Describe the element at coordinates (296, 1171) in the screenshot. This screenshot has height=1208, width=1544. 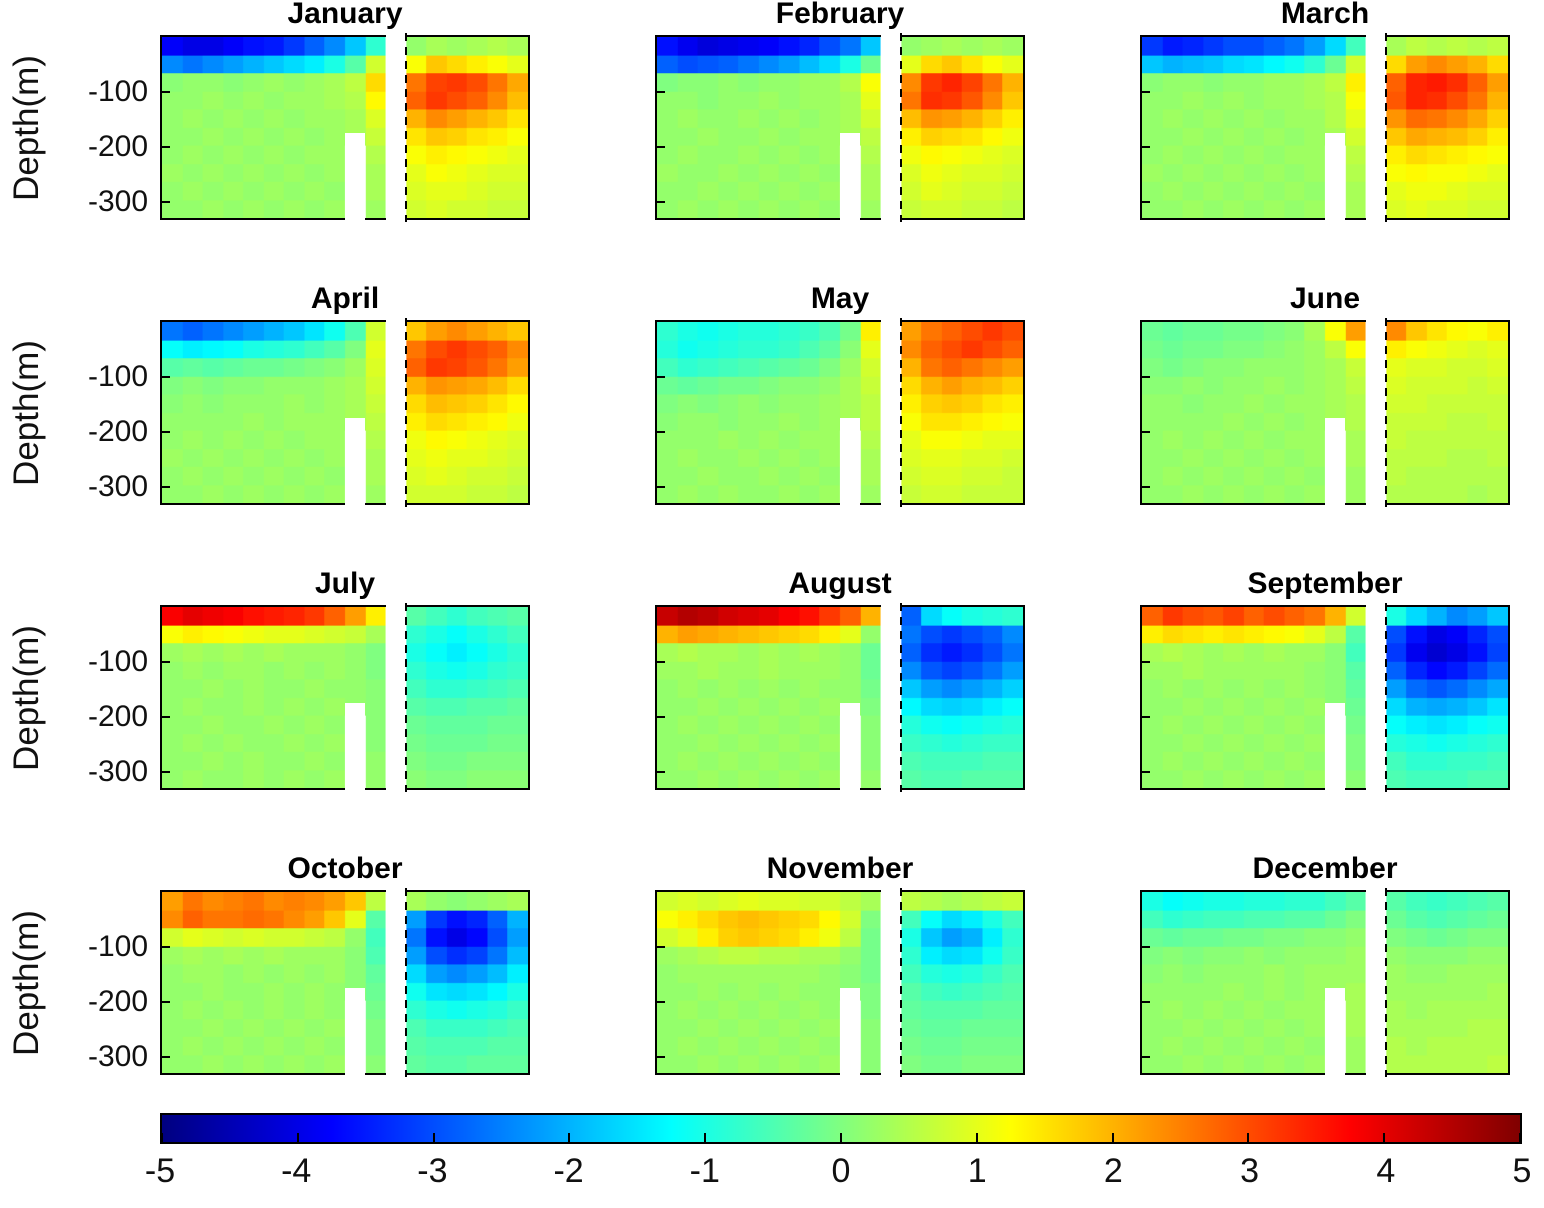
I see `colorbar-tick-label: -4` at that location.